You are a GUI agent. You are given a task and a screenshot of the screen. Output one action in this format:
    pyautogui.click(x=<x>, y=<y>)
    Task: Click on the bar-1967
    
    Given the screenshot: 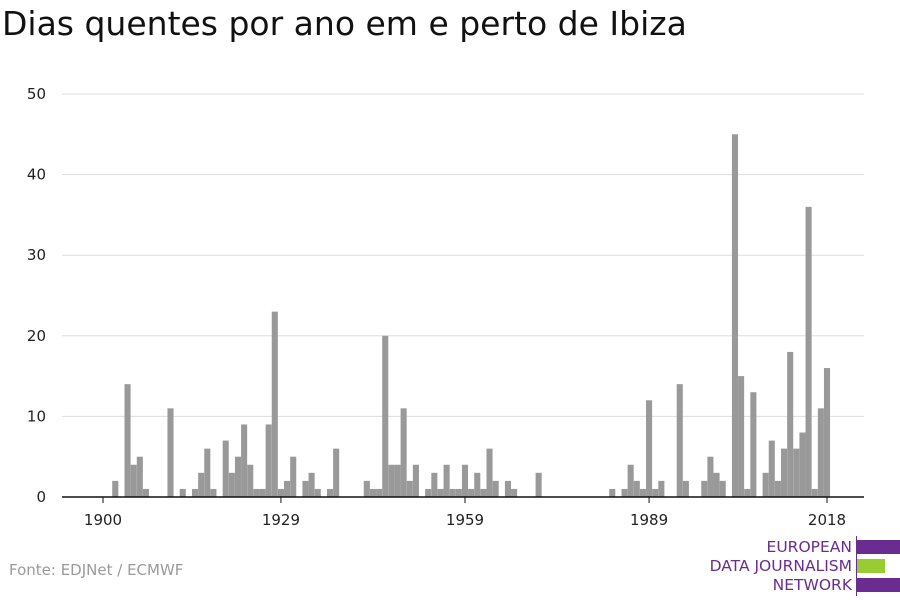 What is the action you would take?
    pyautogui.click(x=514, y=492)
    